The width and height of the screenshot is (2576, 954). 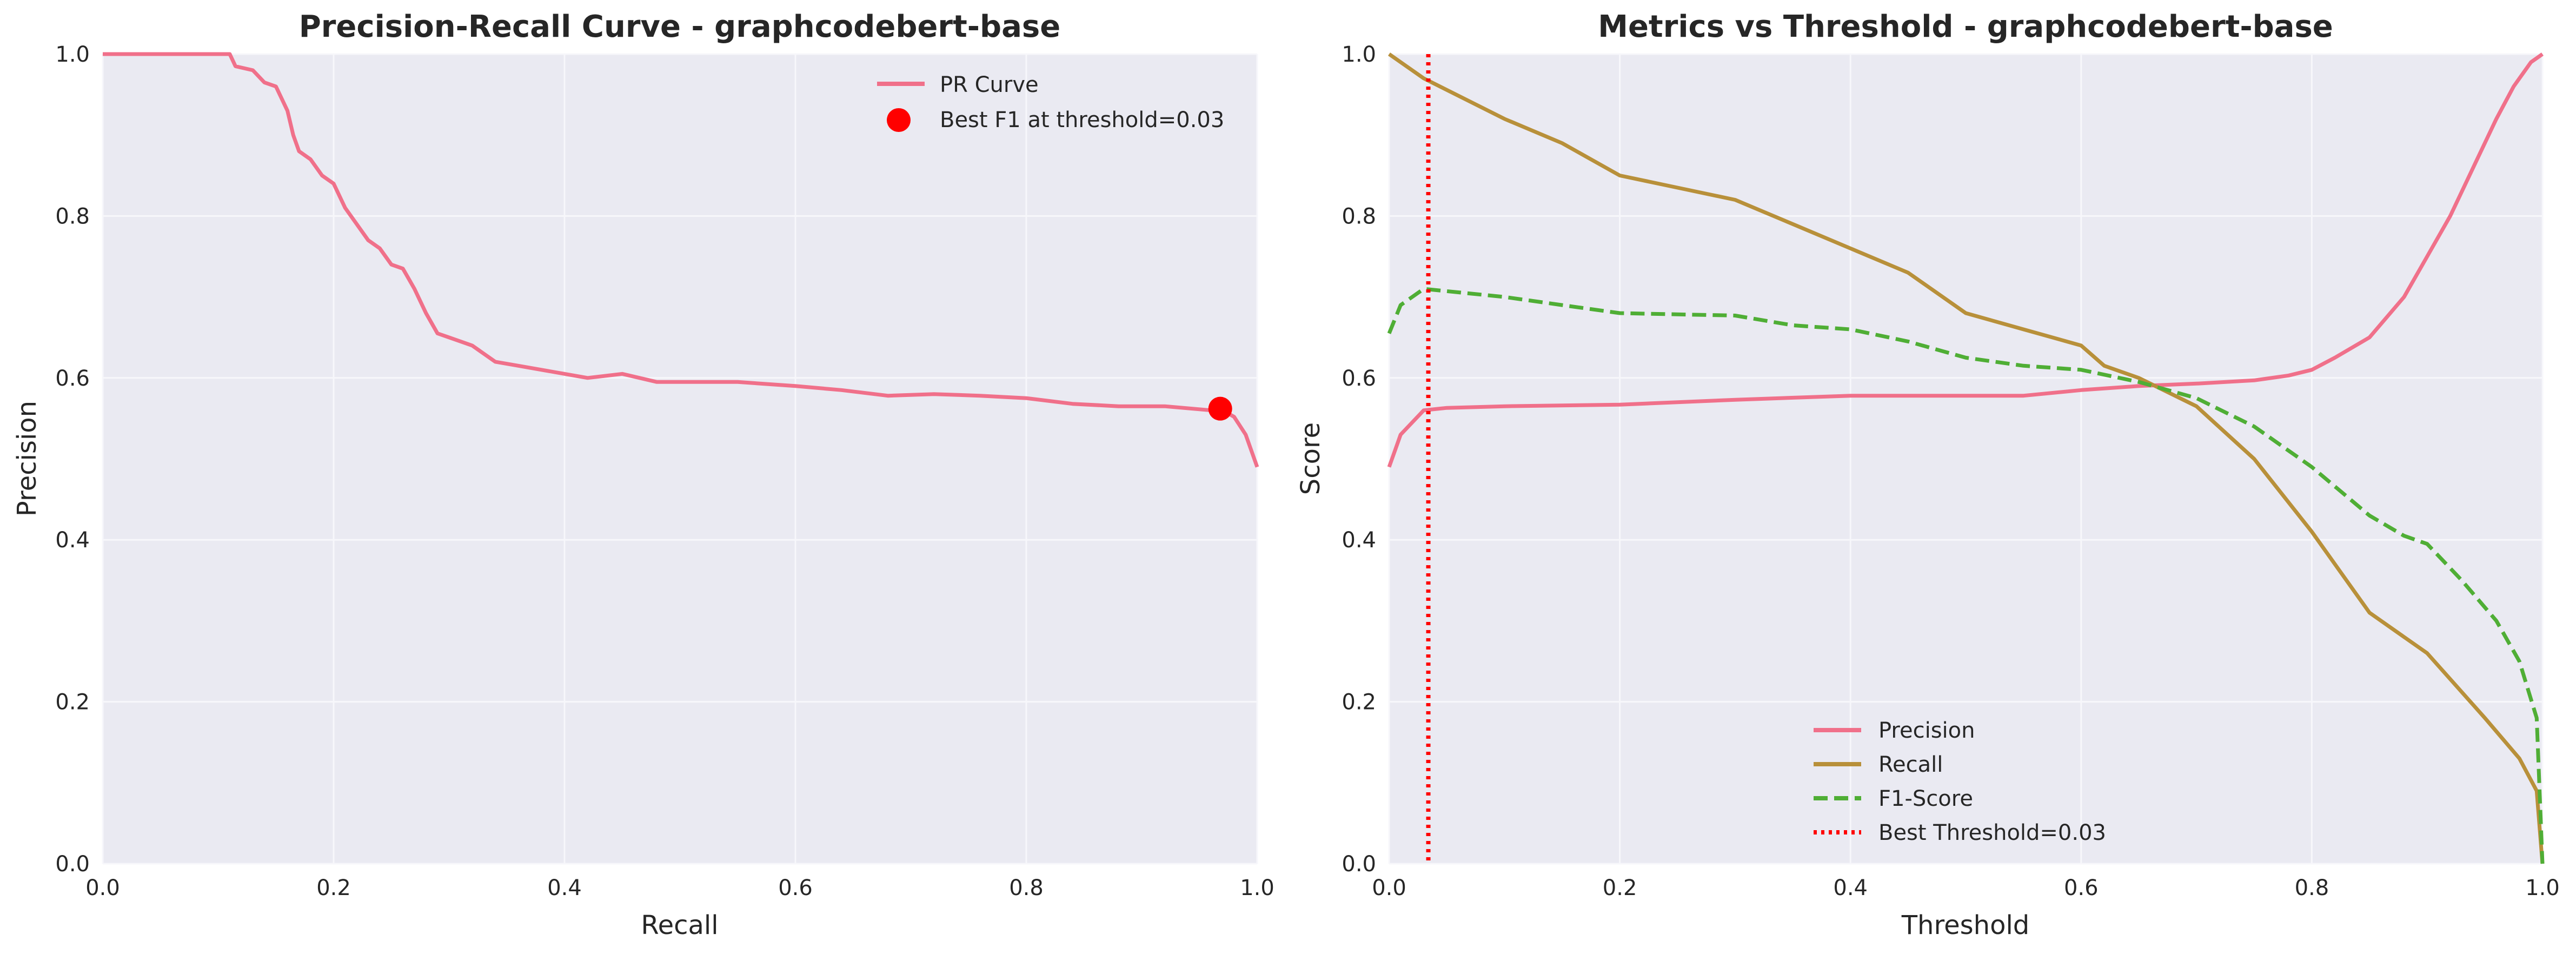 What do you see at coordinates (1926, 731) in the screenshot?
I see `legend-label-precision: Precision` at bounding box center [1926, 731].